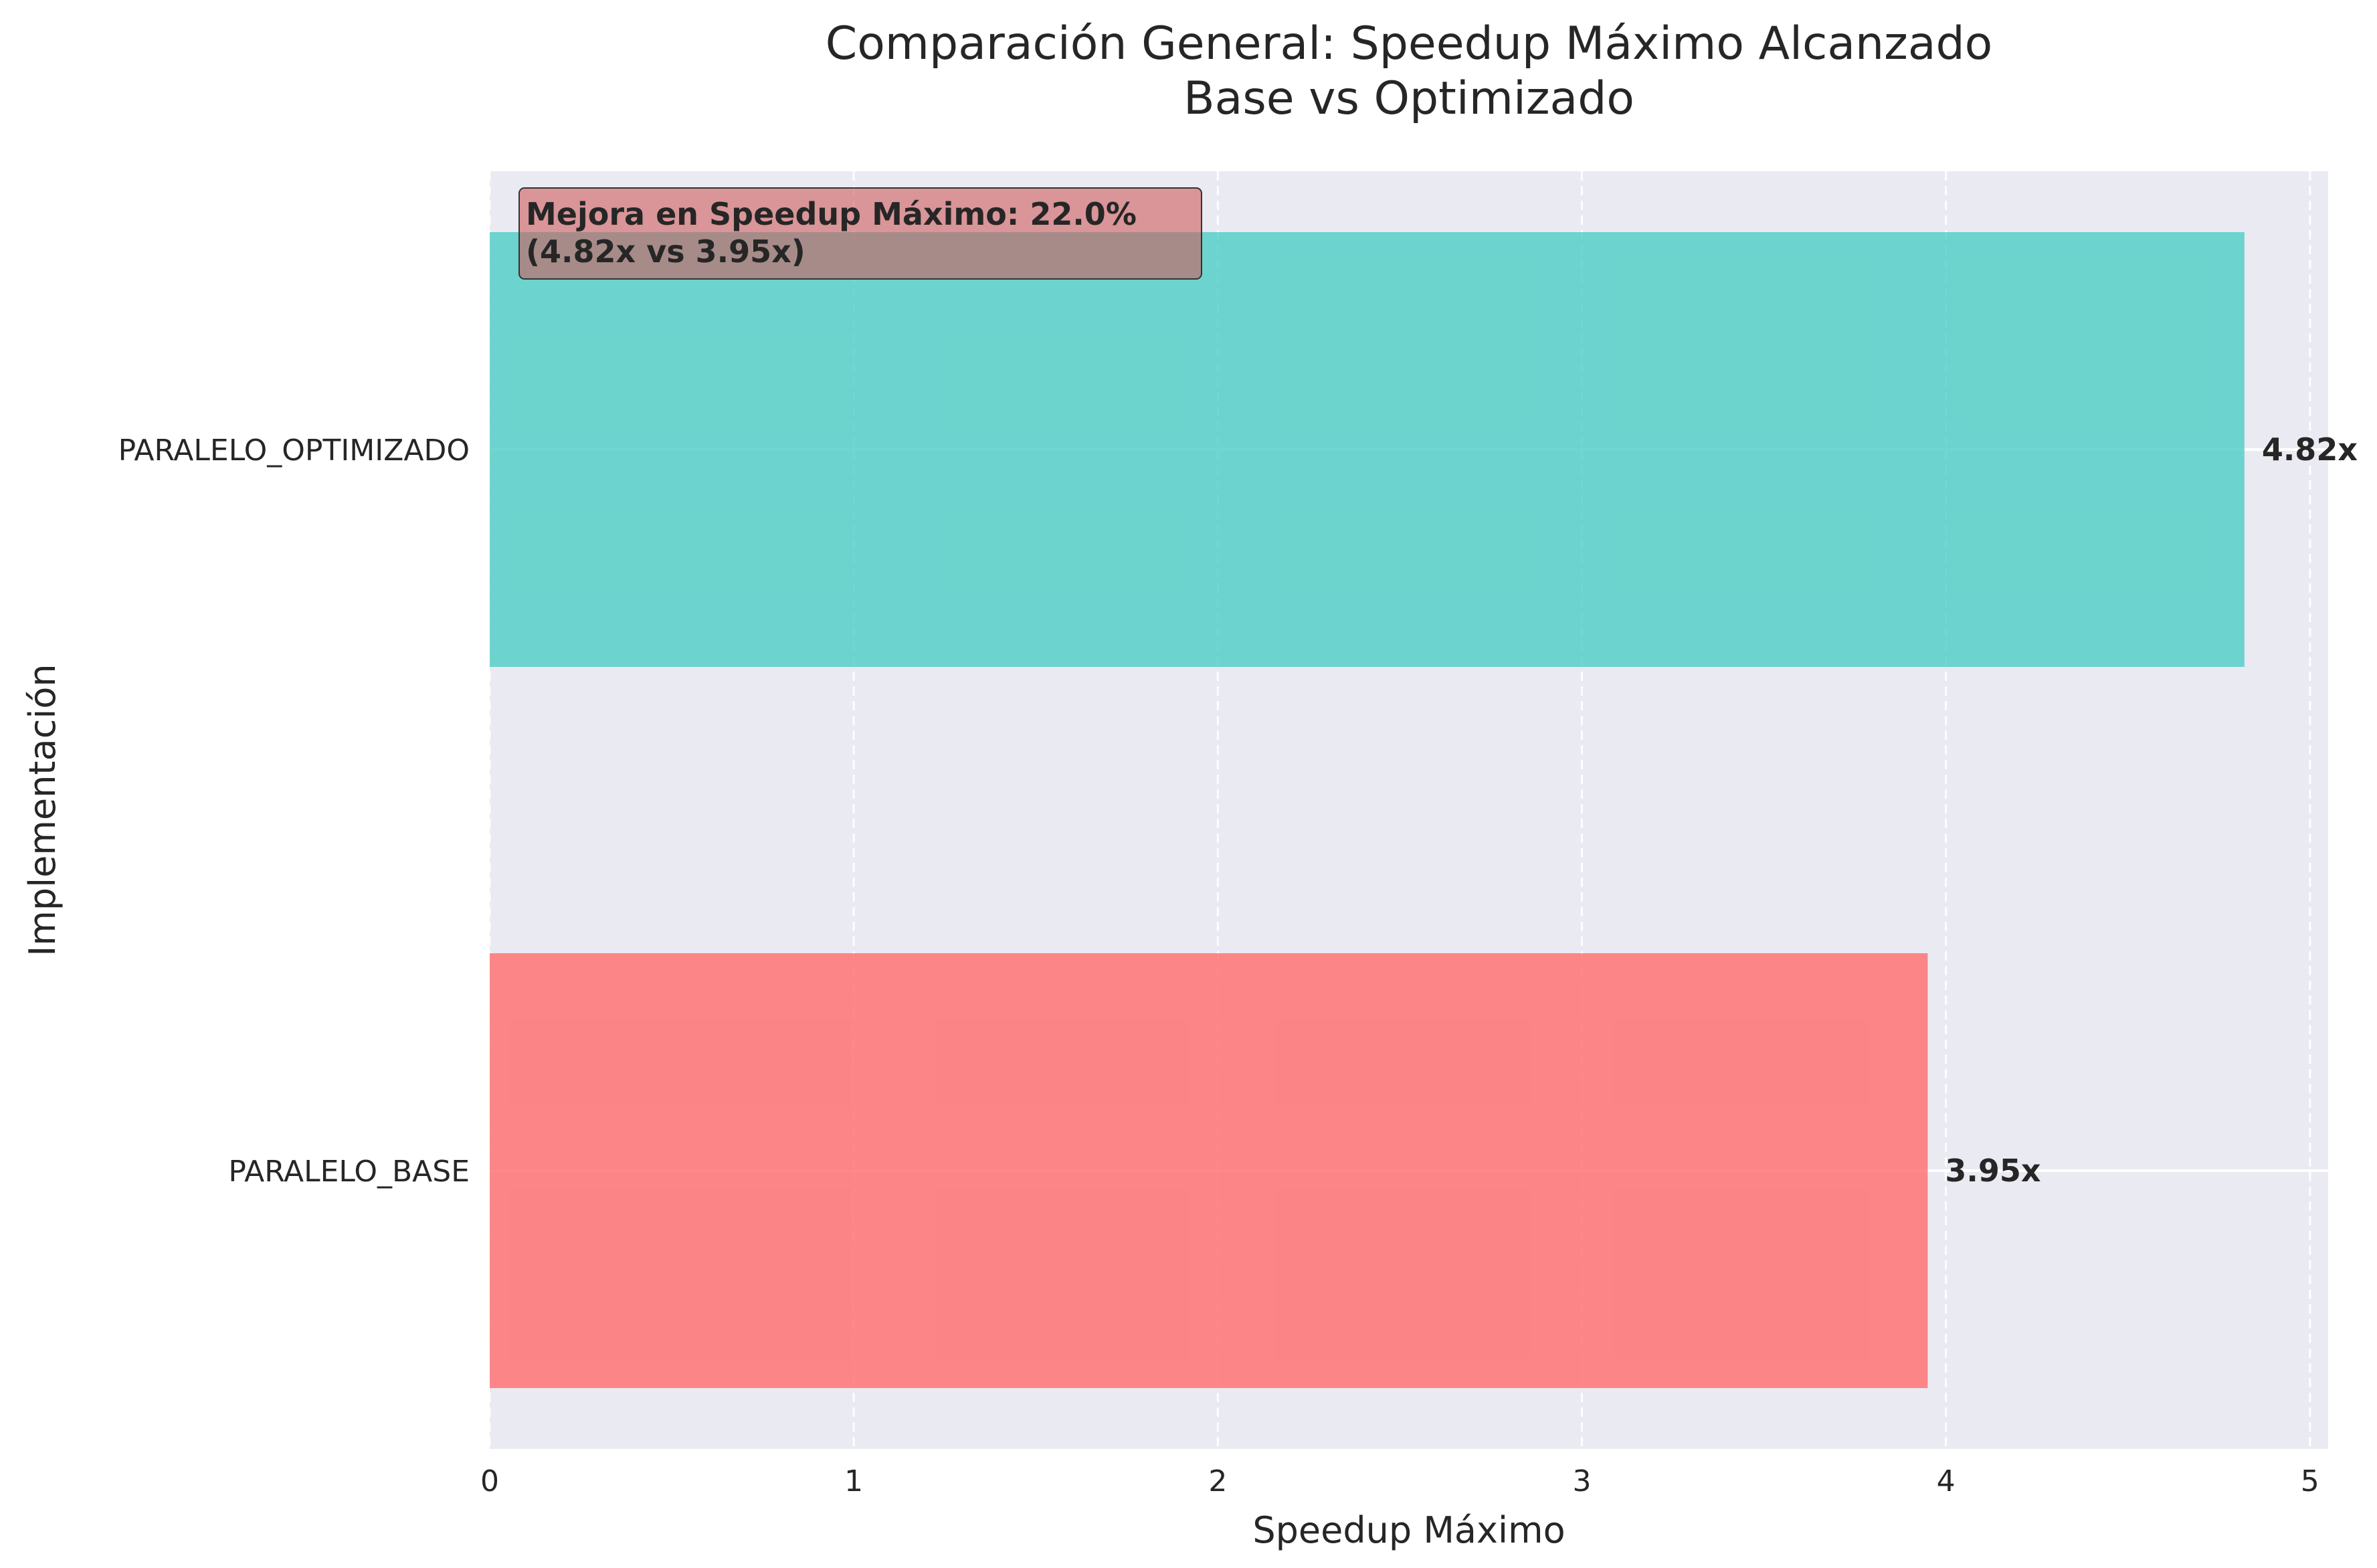  Describe the element at coordinates (2310, 449) in the screenshot. I see `value-label: 4.82x` at that location.